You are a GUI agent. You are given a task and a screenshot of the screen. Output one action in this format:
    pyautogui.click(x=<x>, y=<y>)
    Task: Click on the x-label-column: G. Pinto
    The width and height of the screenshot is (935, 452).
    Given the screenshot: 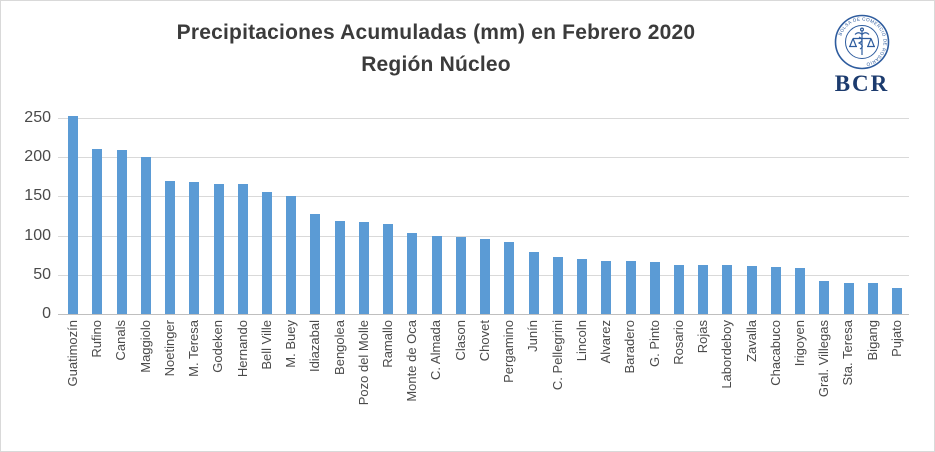 What is the action you would take?
    pyautogui.click(x=655, y=384)
    